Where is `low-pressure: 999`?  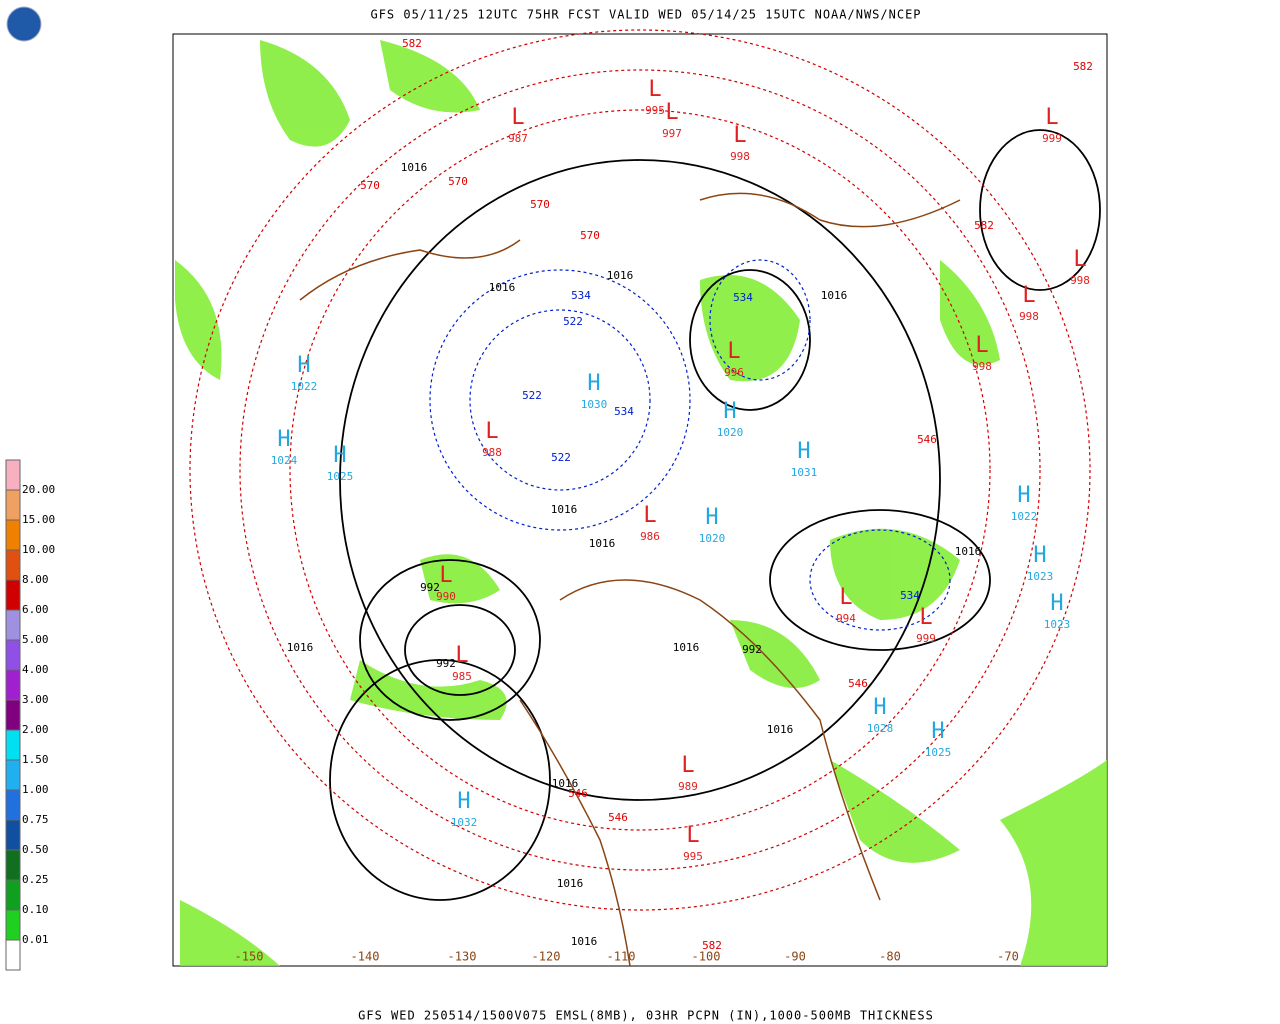
low-pressure: 999 is located at coordinates (1052, 138).